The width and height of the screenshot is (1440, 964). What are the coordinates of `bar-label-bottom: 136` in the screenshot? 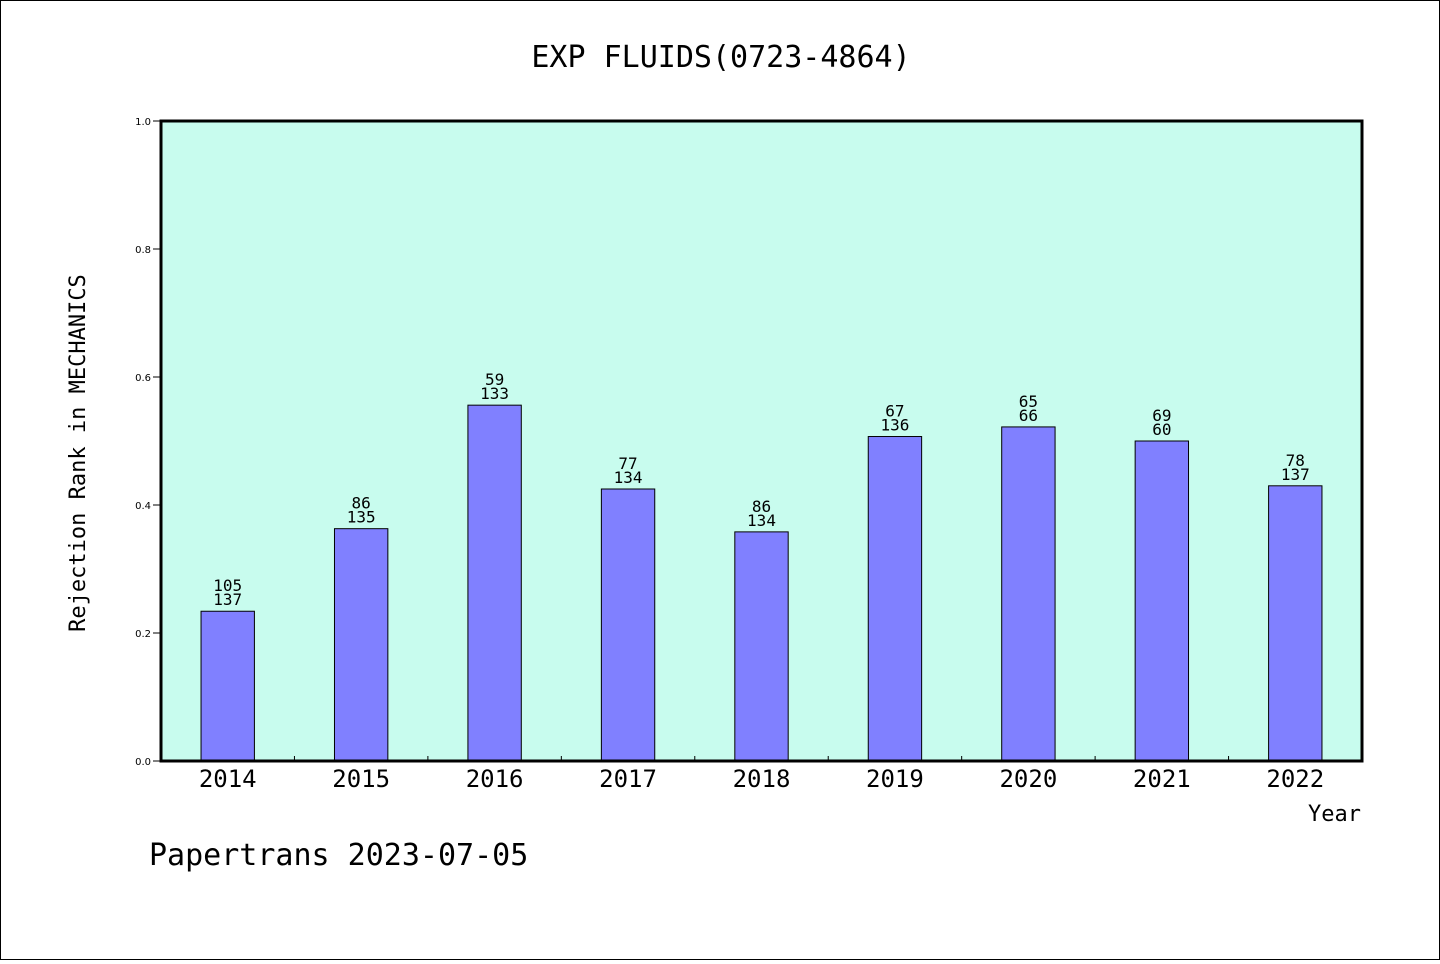 It's located at (894, 425).